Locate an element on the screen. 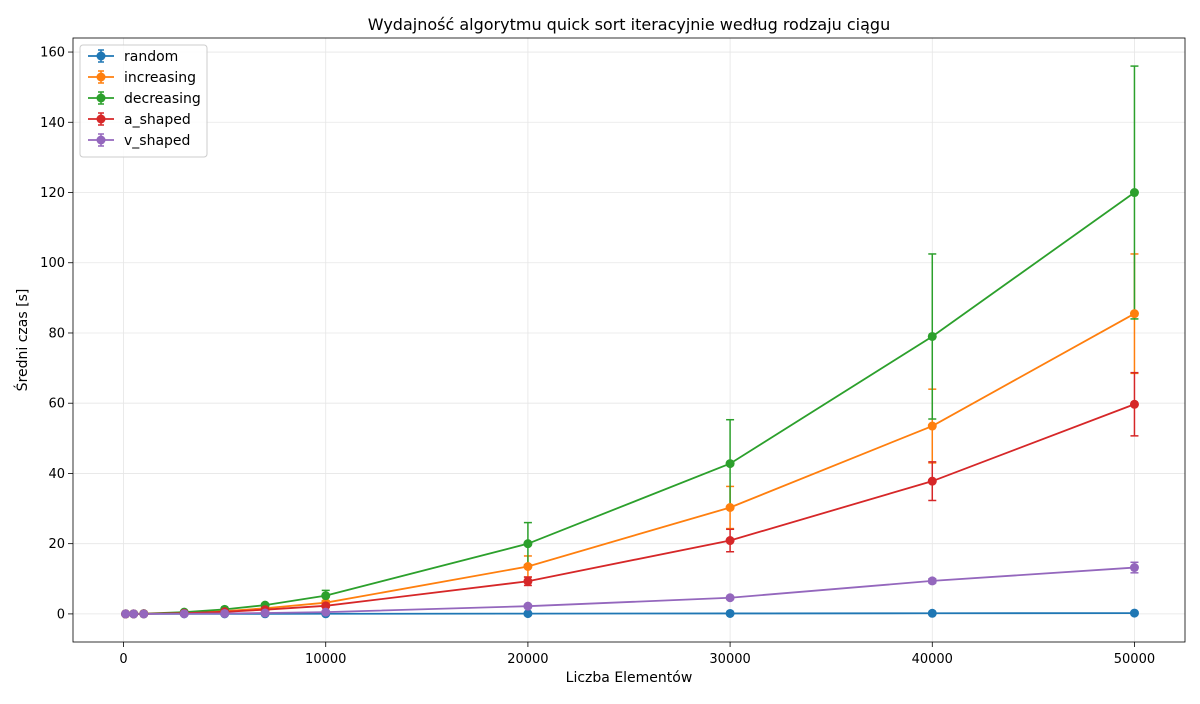  x-tick-label: 40000 is located at coordinates (932, 659).